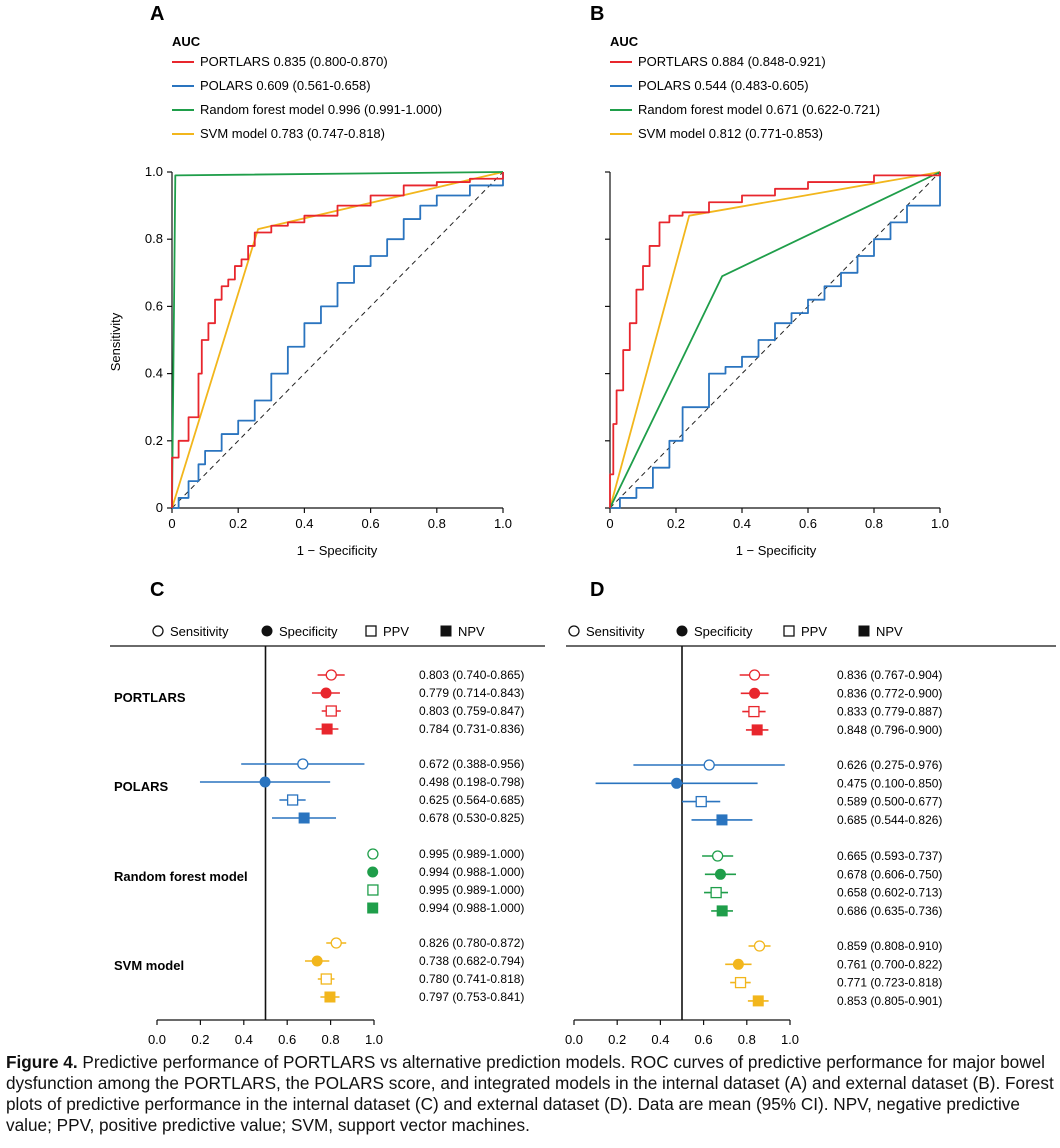 This screenshot has width=1060, height=1148. What do you see at coordinates (889, 693) in the screenshot?
I see `value-label-d-portlars-specificity: 0.836 (0.772-0.900)` at bounding box center [889, 693].